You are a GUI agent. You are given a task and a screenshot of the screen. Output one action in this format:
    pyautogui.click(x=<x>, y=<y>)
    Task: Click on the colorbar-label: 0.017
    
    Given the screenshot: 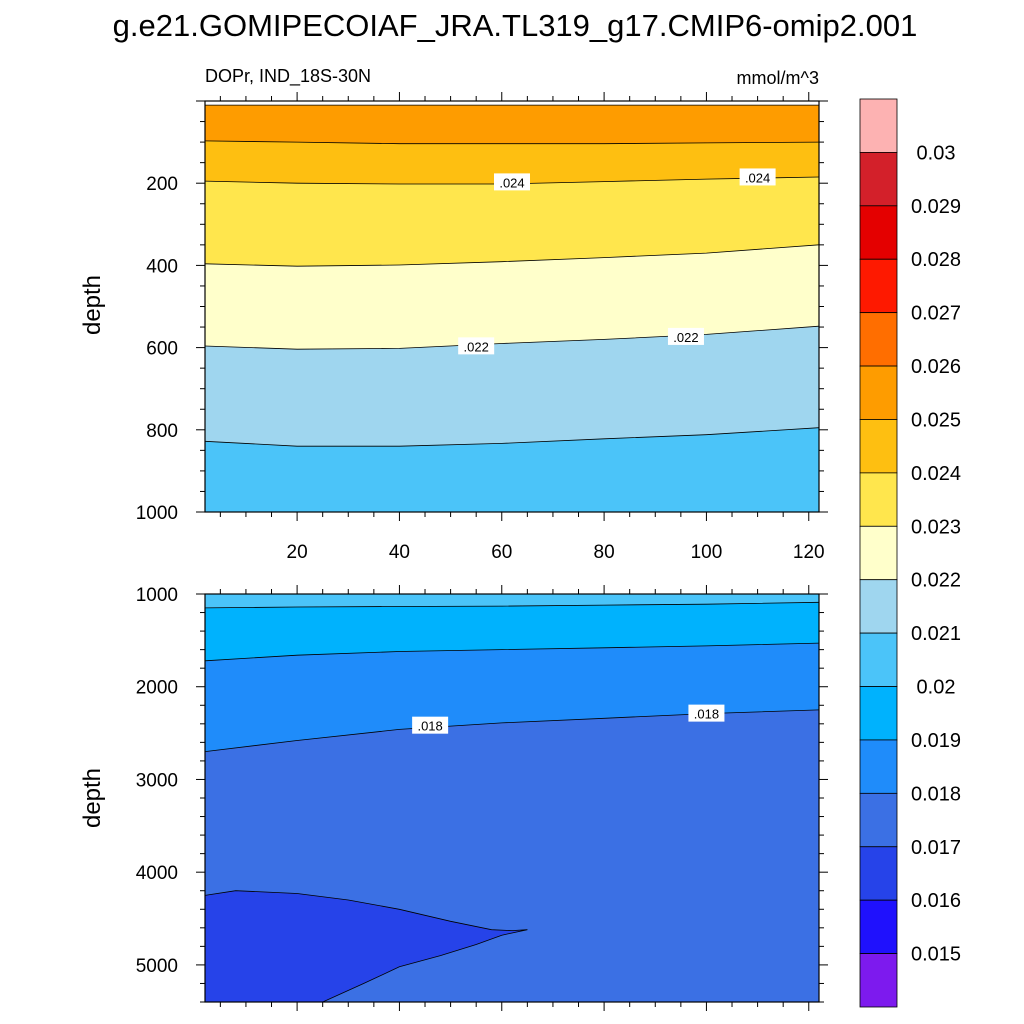 What is the action you would take?
    pyautogui.click(x=936, y=848)
    